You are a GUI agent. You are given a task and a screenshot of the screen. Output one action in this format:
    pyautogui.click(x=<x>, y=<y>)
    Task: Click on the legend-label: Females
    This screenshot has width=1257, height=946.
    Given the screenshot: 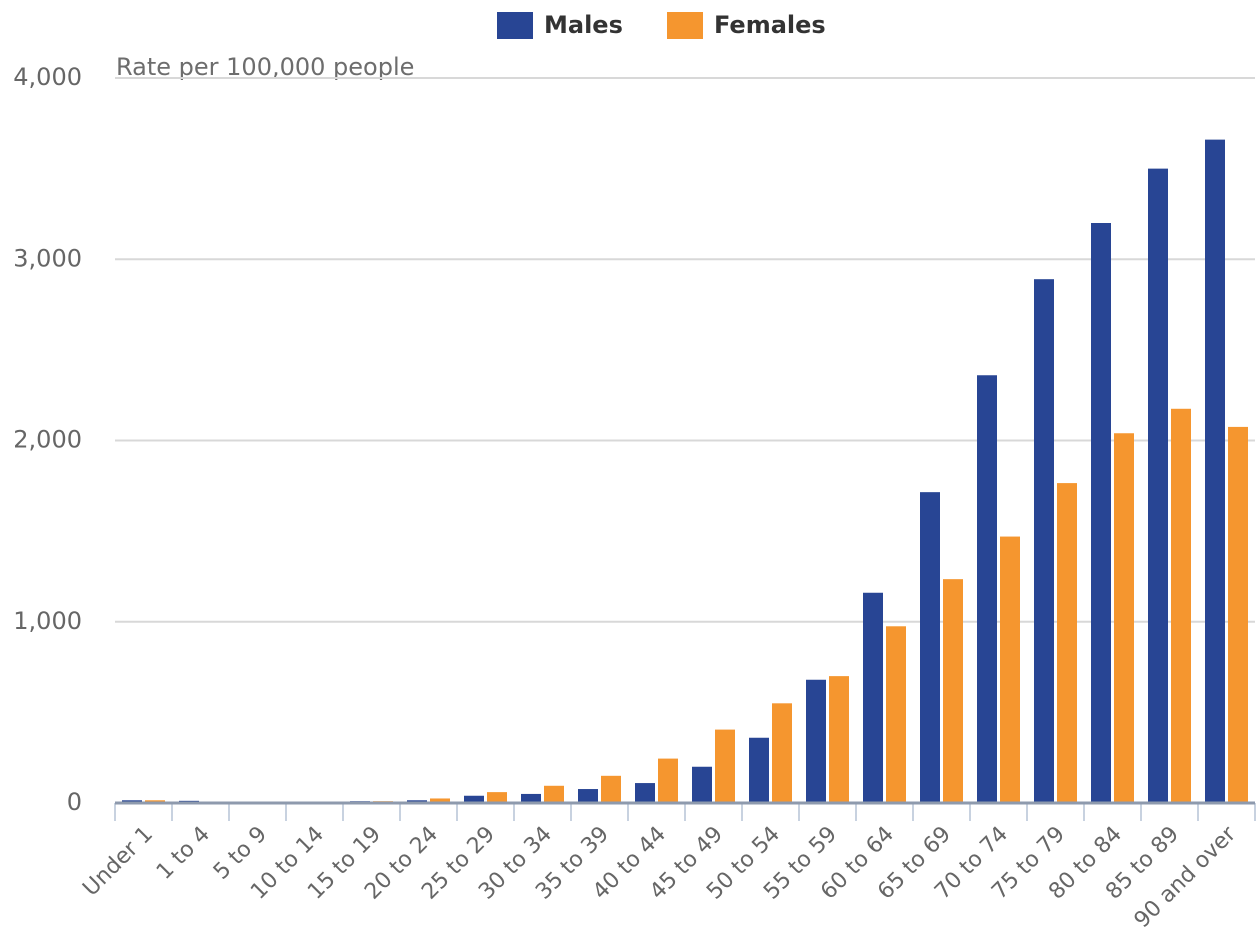 What is the action you would take?
    pyautogui.click(x=770, y=25)
    